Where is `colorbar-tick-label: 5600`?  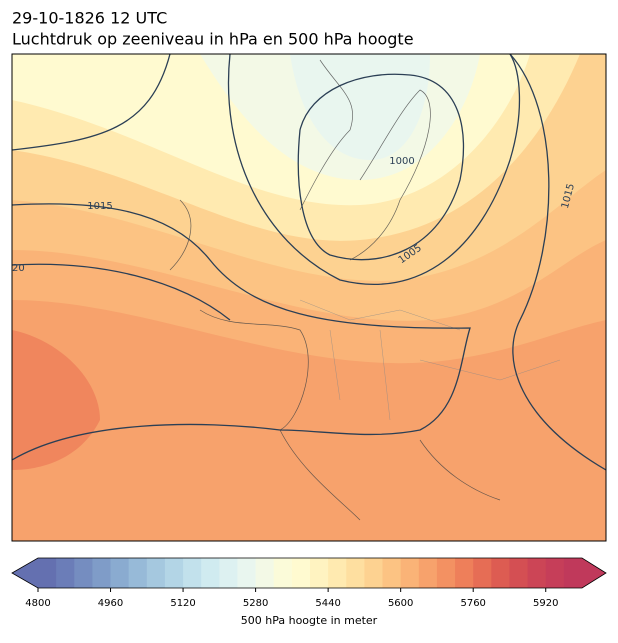 colorbar-tick-label: 5600 is located at coordinates (400, 603).